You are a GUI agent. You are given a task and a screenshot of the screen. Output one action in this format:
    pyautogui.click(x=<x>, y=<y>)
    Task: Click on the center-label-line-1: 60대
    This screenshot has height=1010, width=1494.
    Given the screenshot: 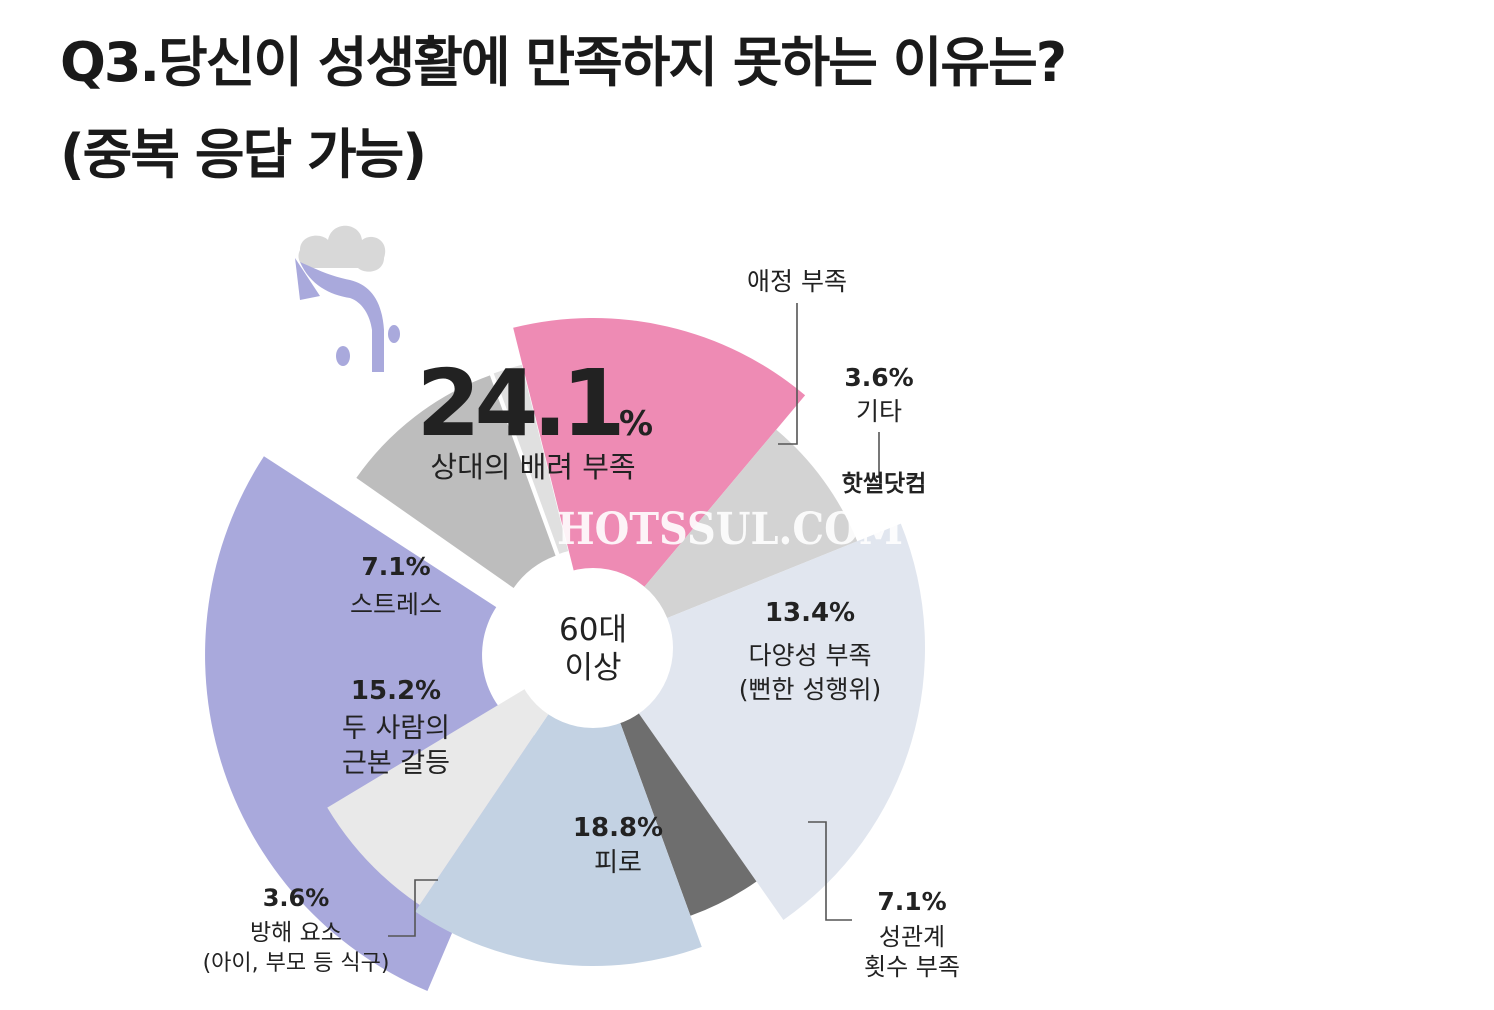 What is the action you would take?
    pyautogui.click(x=593, y=630)
    